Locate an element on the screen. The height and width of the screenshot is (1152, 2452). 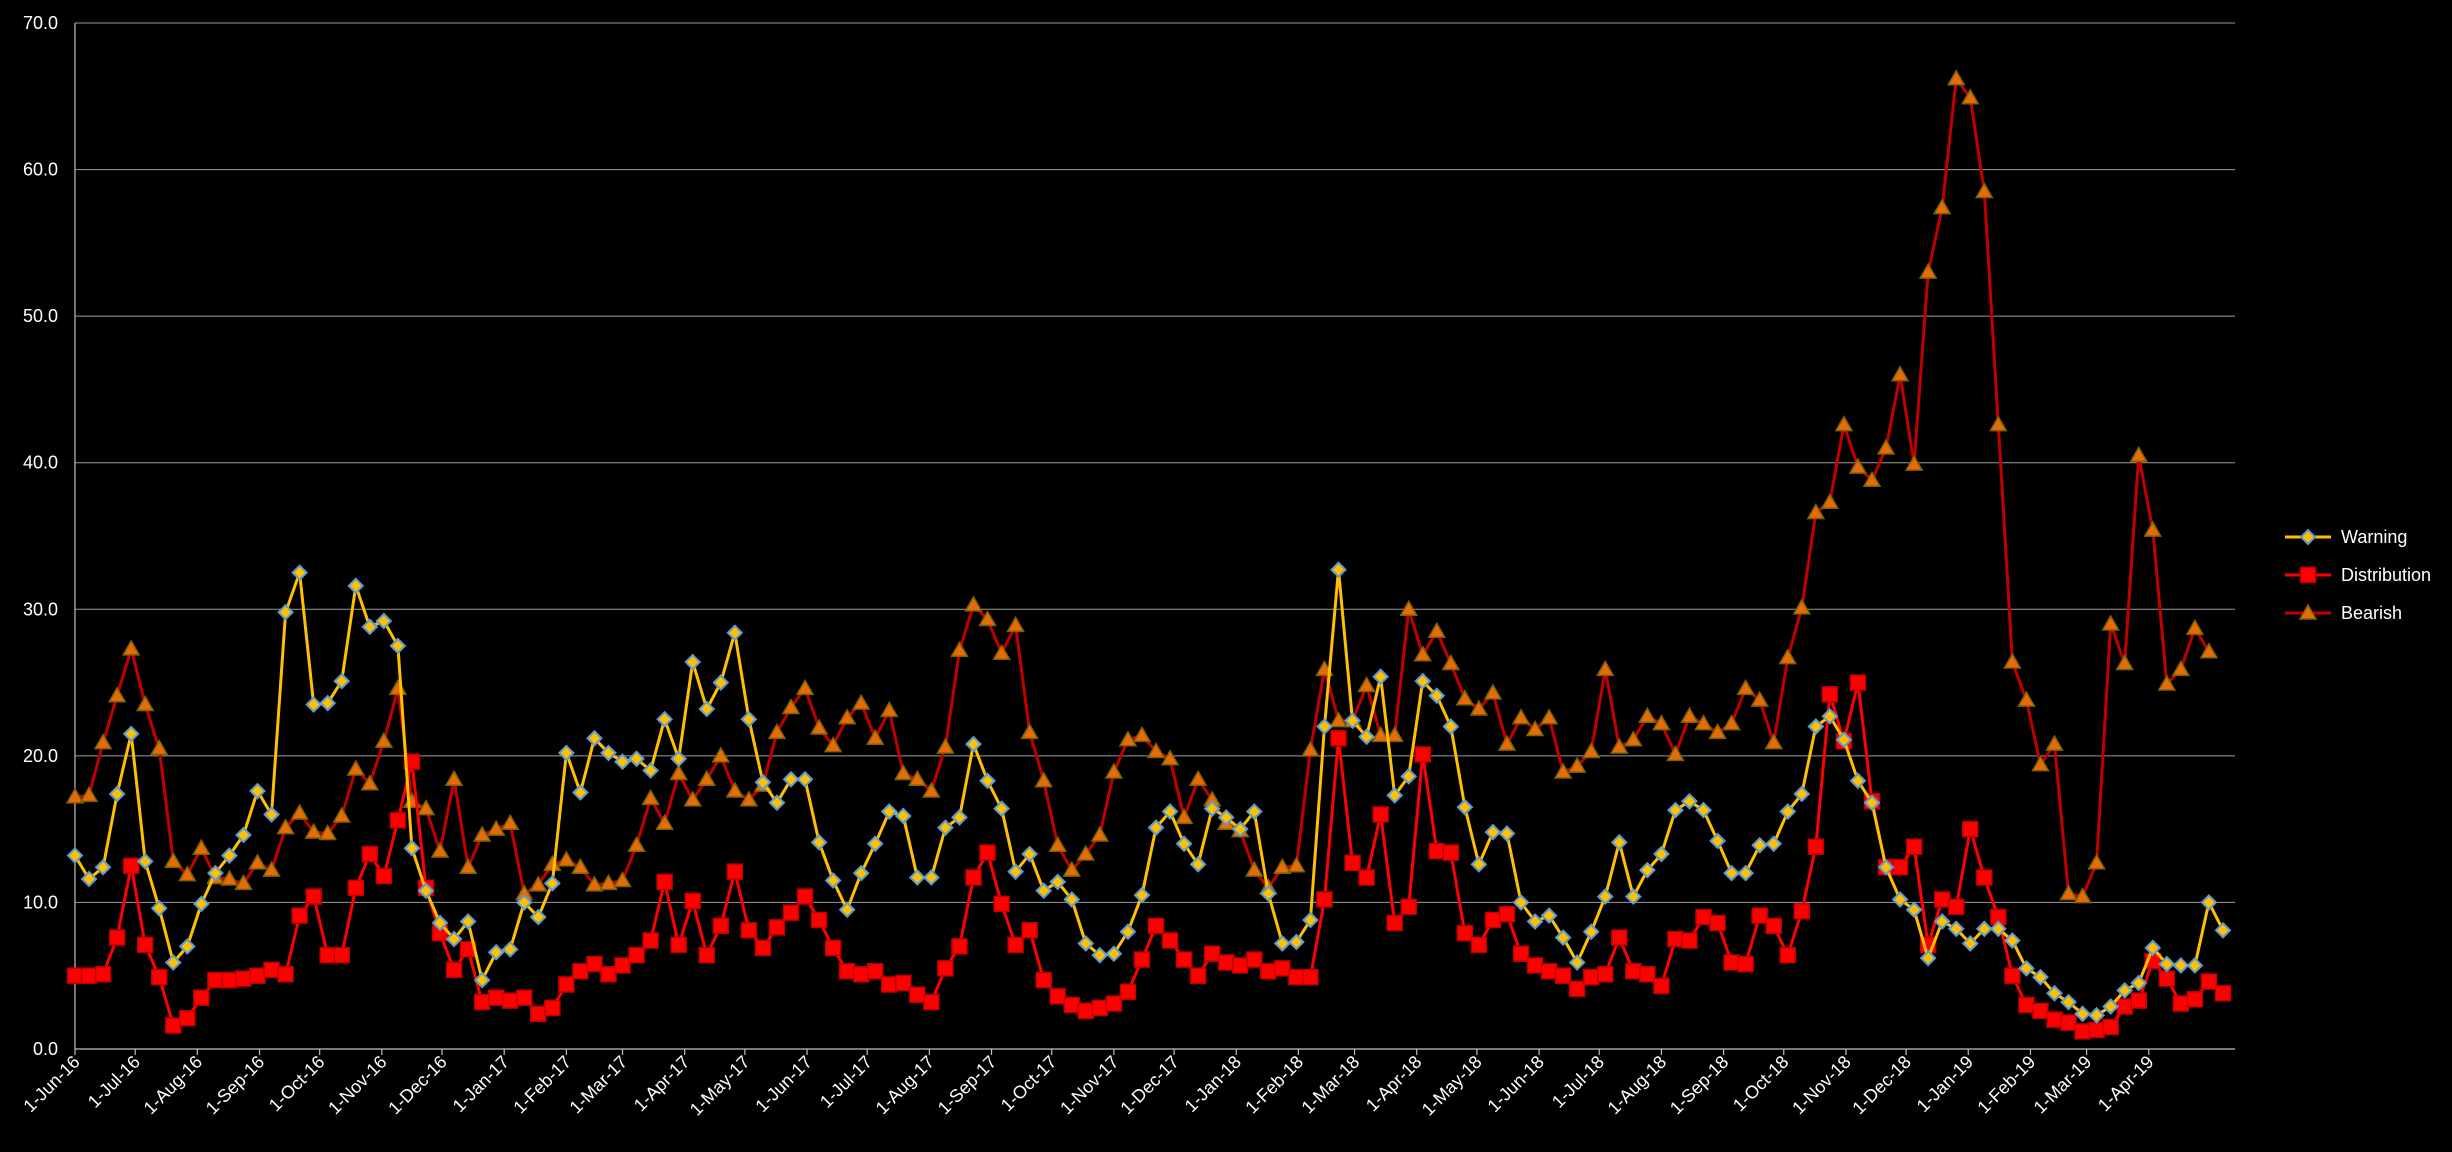
x-tick-label: 1-Jun-17 is located at coordinates (783, 1084).